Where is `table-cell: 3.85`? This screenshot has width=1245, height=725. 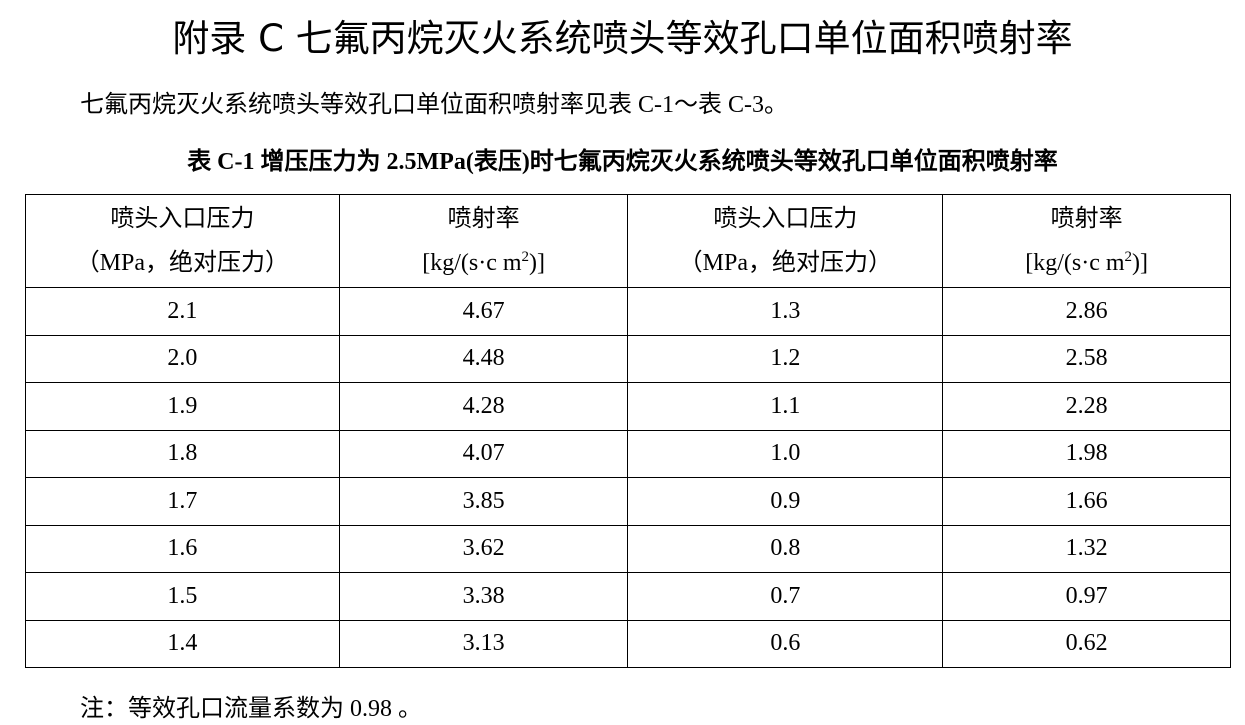
table-cell: 3.85 is located at coordinates (483, 501).